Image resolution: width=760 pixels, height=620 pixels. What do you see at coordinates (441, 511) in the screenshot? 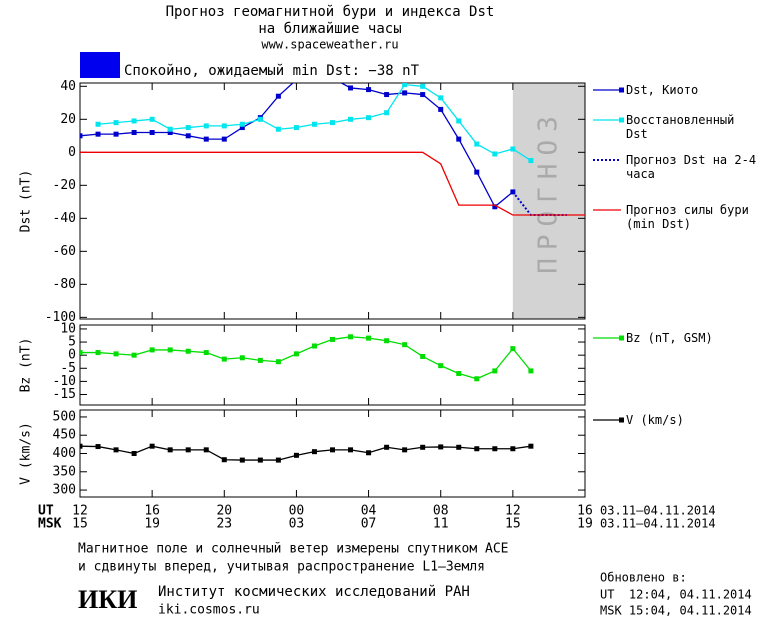
I see `x-tick-label: 08` at bounding box center [441, 511].